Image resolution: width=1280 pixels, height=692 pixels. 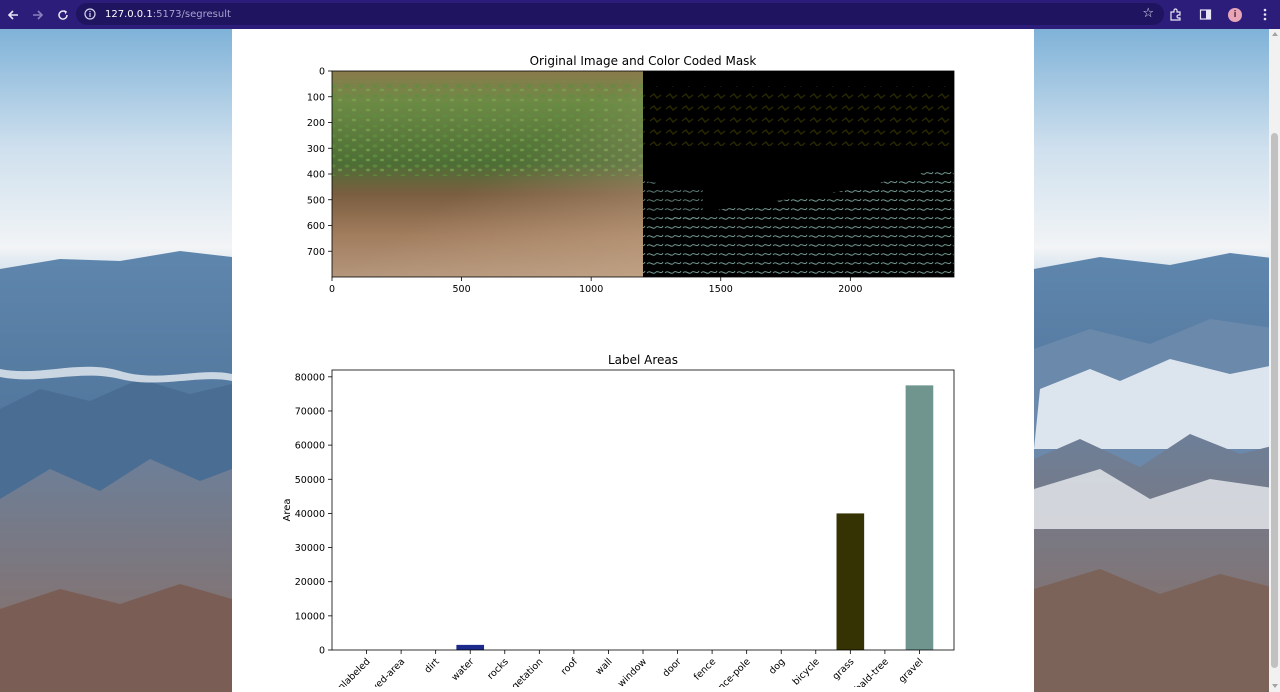 What do you see at coordinates (705, 669) in the screenshot?
I see `x-tick-label: fence` at bounding box center [705, 669].